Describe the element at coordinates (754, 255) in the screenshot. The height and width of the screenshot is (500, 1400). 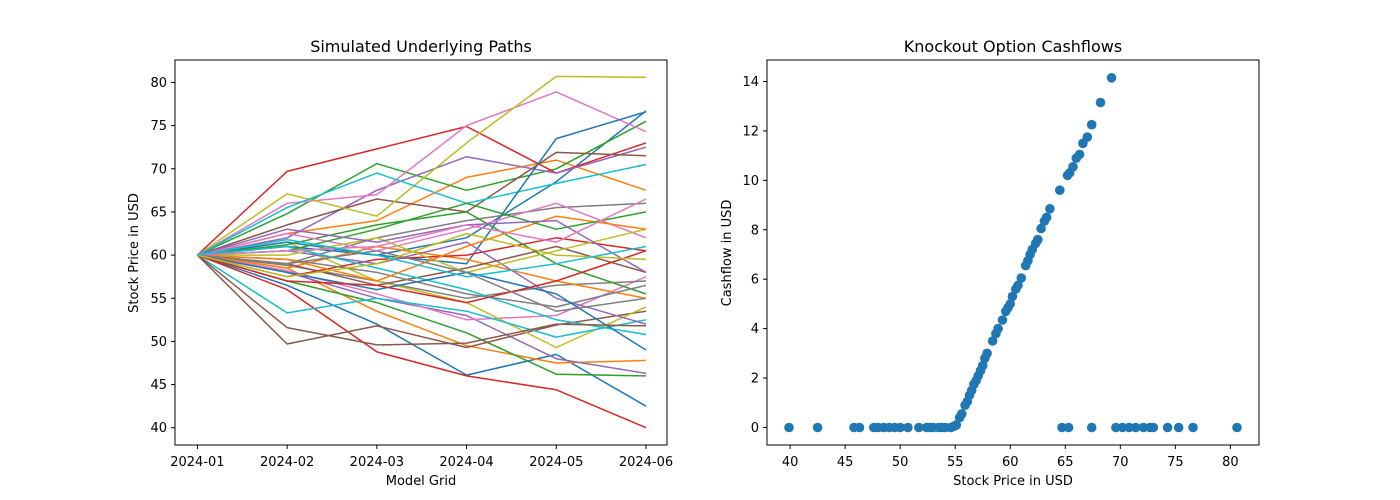
I see `y-axis-ticks: 0 2 4 6 8 10 12 14` at that location.